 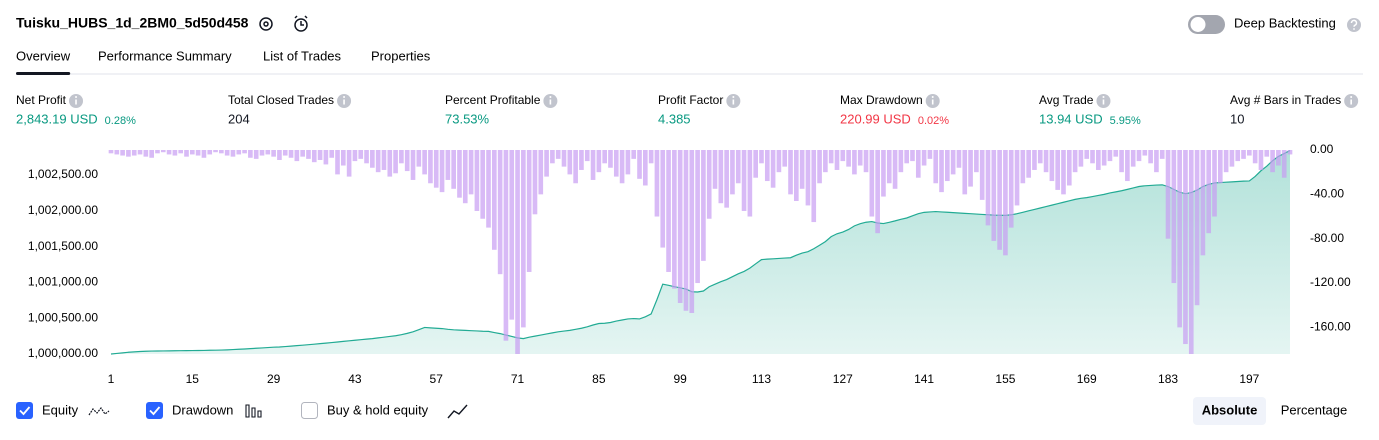 I want to click on help-icon, so click(x=1354, y=25).